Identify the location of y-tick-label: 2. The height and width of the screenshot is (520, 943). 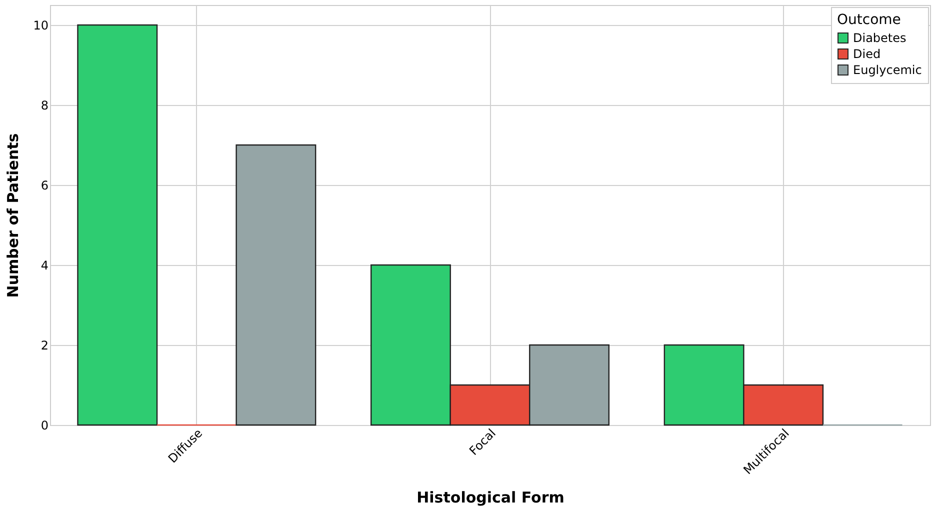
(44, 345).